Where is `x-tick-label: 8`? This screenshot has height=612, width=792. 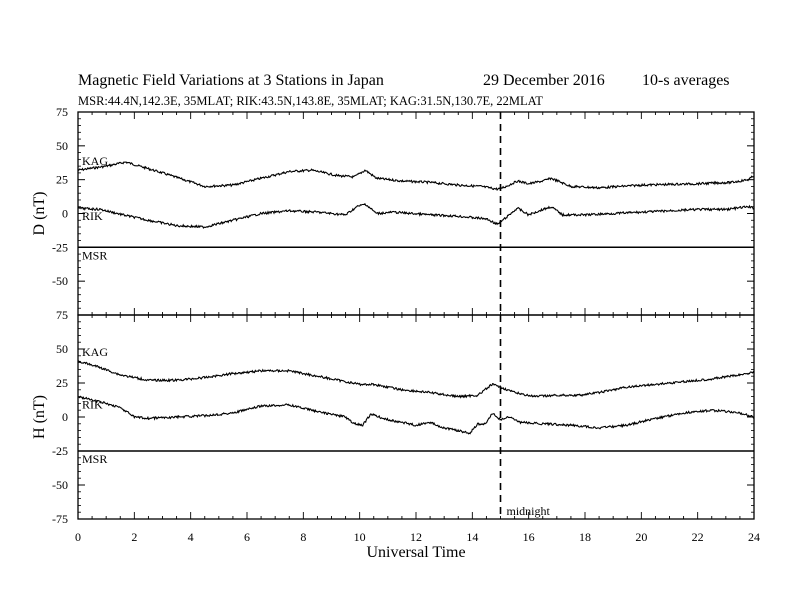 x-tick-label: 8 is located at coordinates (303, 537).